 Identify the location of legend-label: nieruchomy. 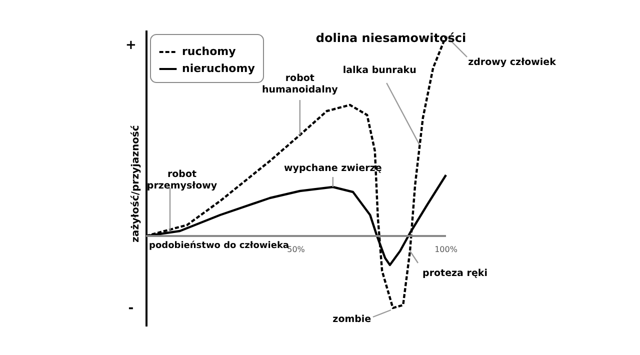
(218, 68).